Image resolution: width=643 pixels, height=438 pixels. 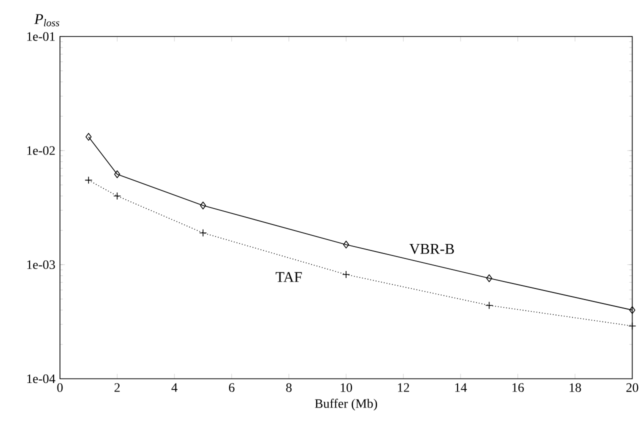 What do you see at coordinates (346, 387) in the screenshot?
I see `x-tick-label: 10` at bounding box center [346, 387].